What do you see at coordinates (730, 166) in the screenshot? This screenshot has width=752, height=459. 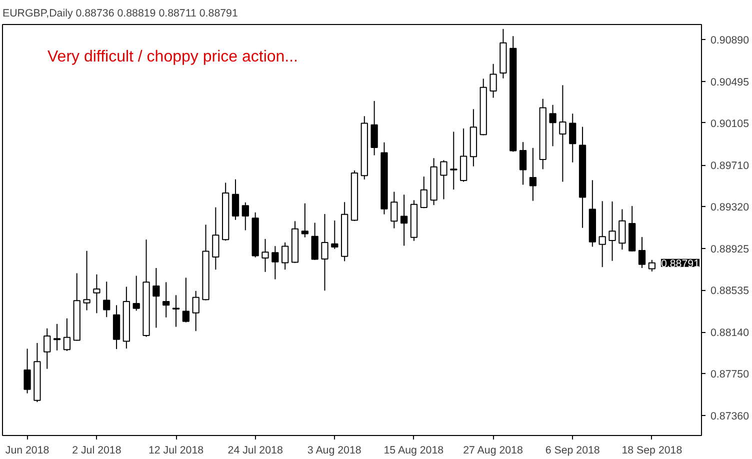 I see `y-tick-label: 0.89710` at bounding box center [730, 166].